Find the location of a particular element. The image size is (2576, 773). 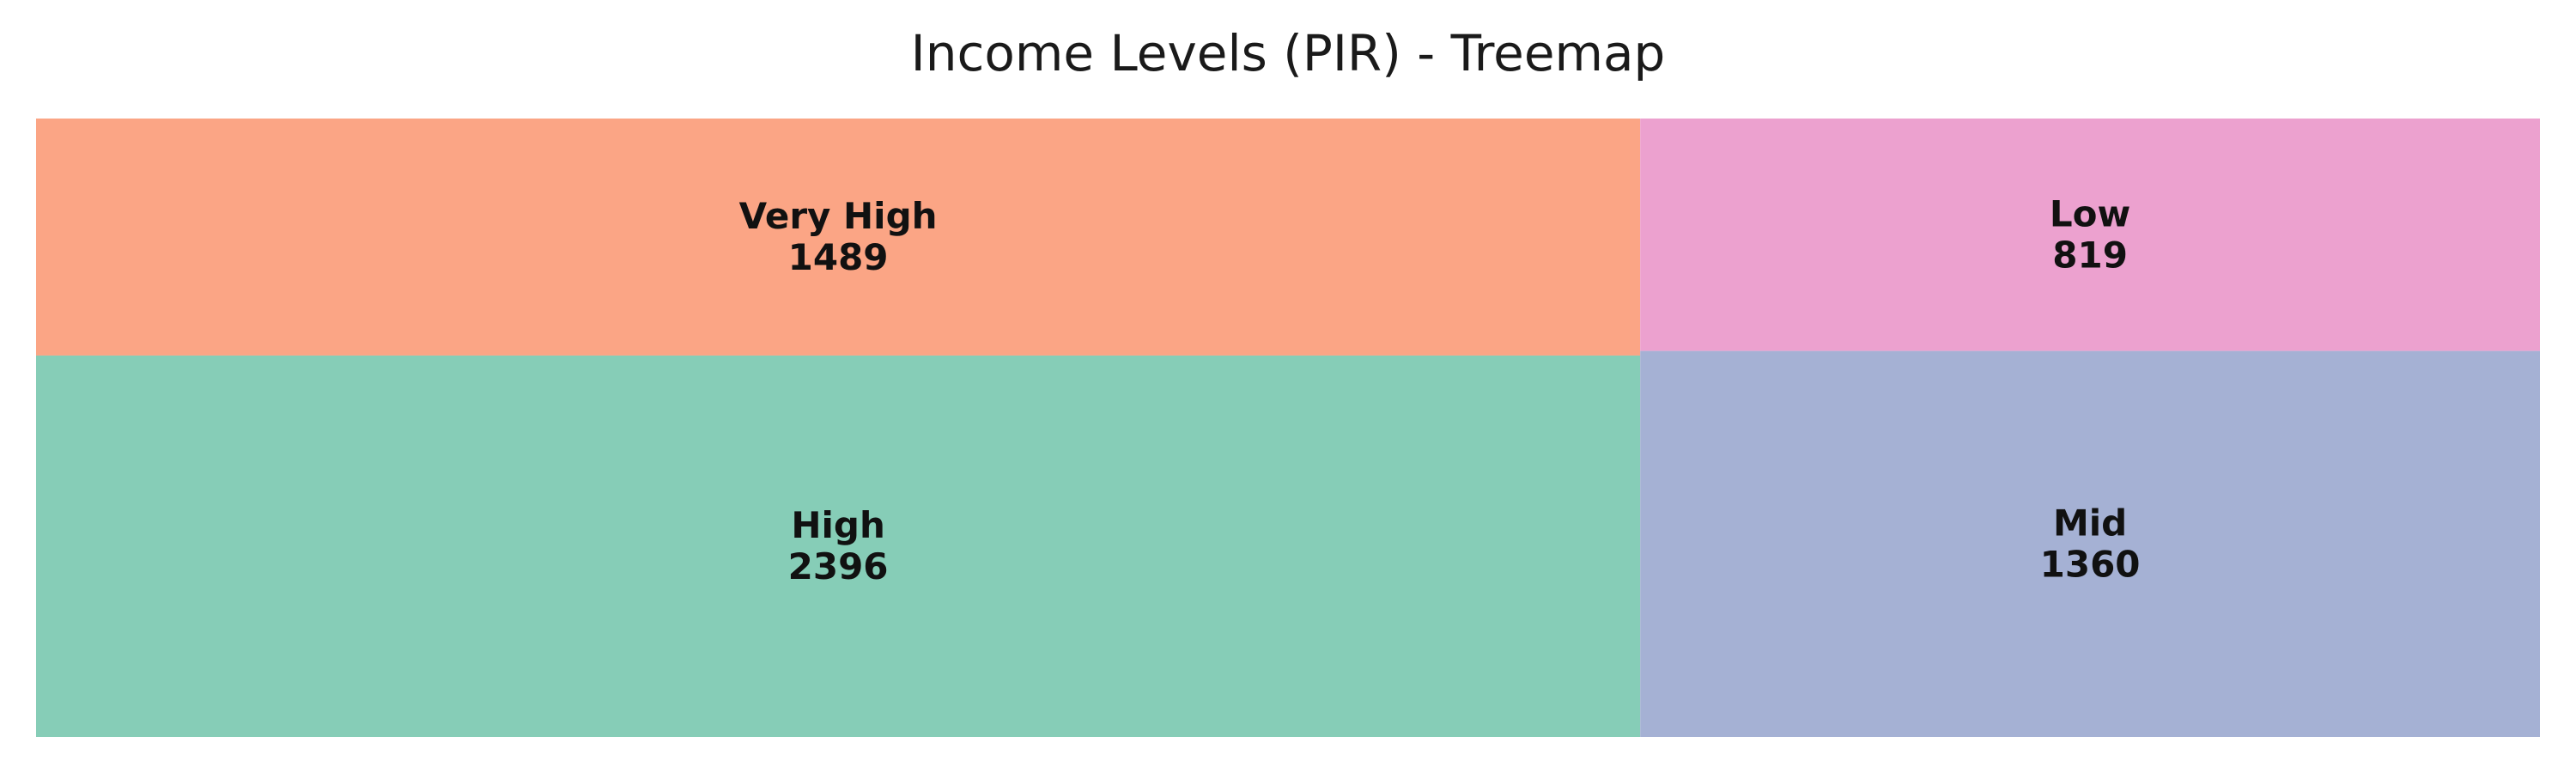

tile-value-low: 819 is located at coordinates (2090, 255).